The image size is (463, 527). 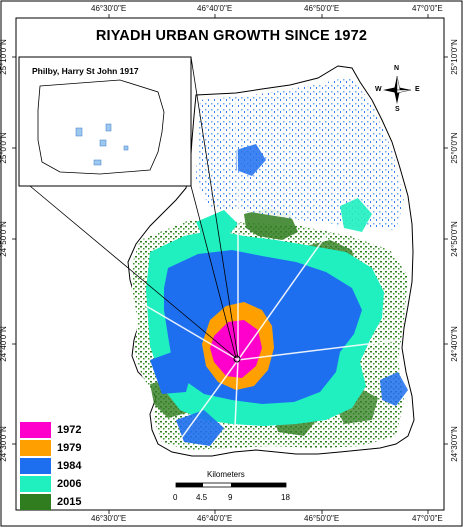 I want to click on legend-label: 1979, so click(x=69, y=448).